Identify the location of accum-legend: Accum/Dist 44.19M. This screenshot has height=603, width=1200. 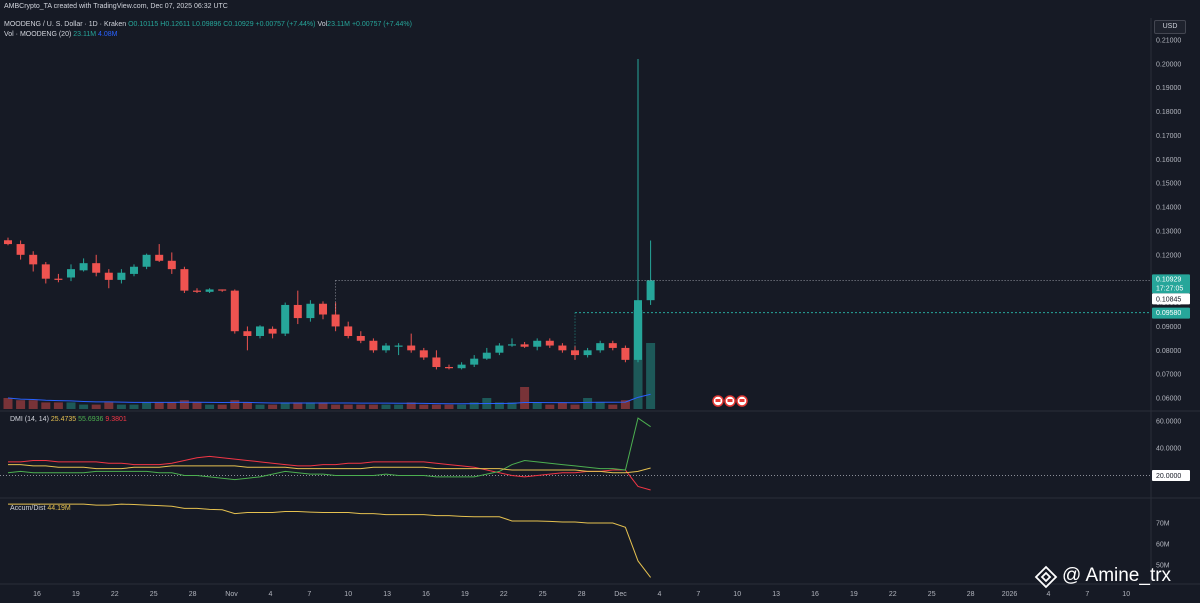
(40, 508).